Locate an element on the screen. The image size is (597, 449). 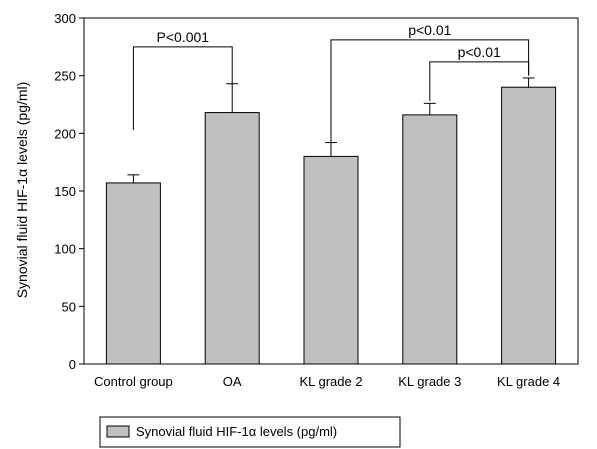
x-tick-label: KL grade 4 is located at coordinates (528, 381).